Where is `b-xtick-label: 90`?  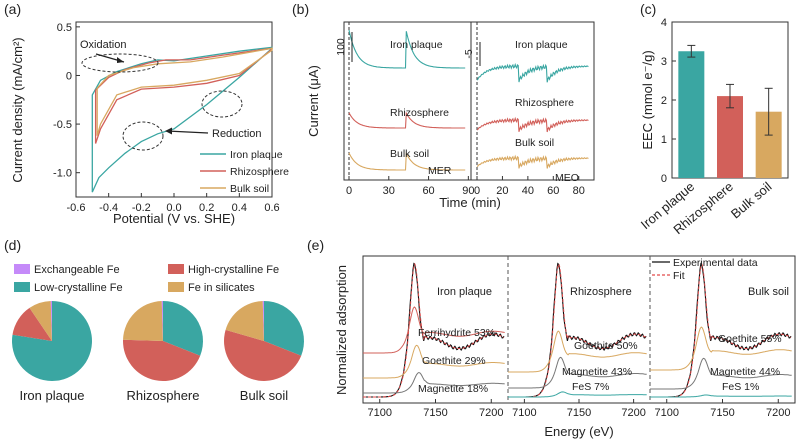 b-xtick-label: 90 is located at coordinates (468, 191).